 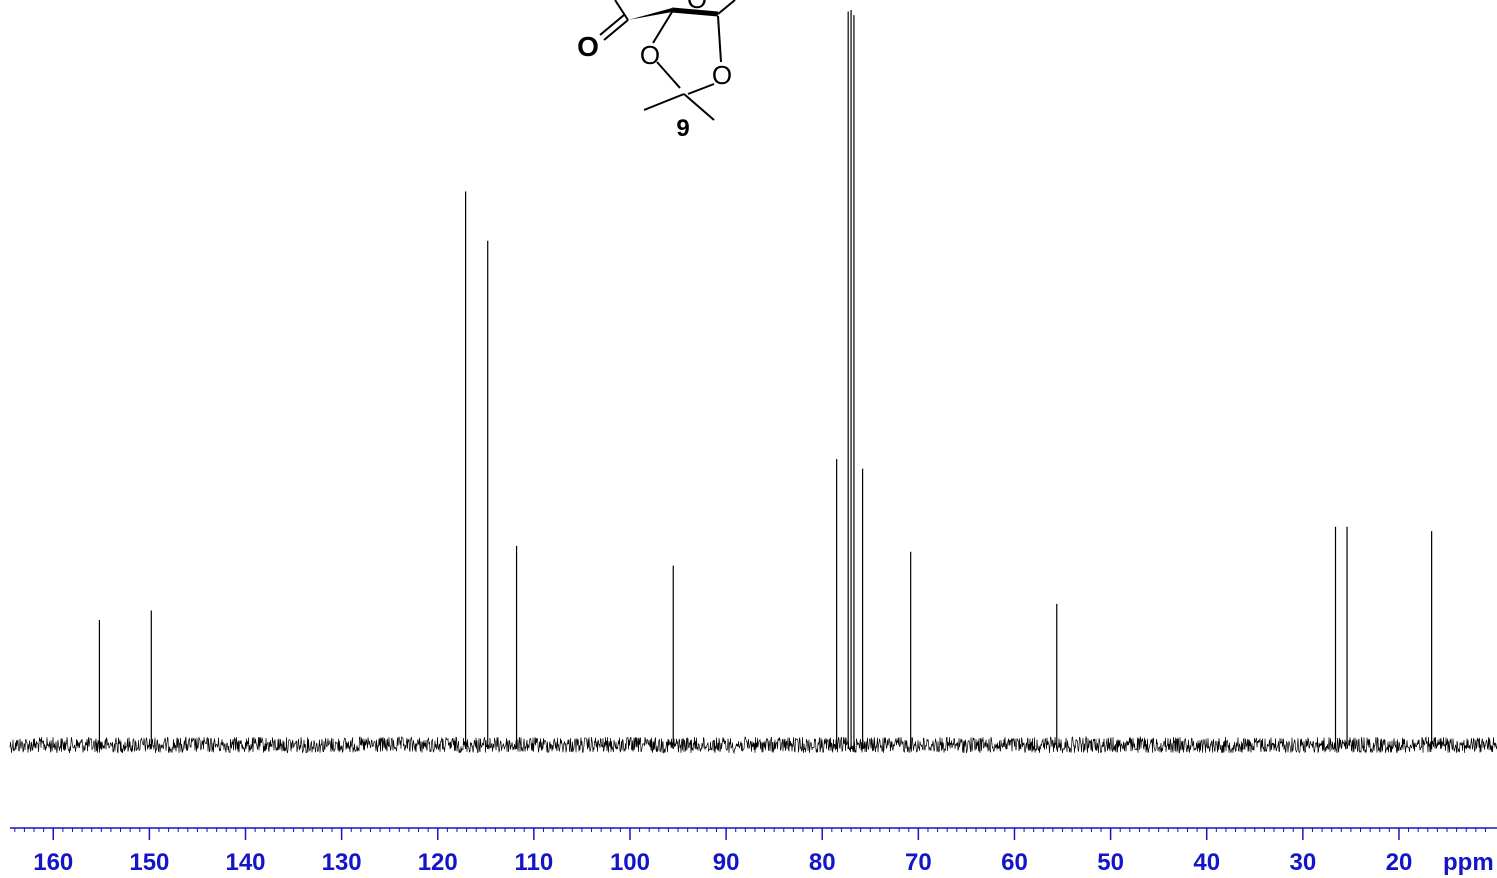 What do you see at coordinates (750, 830) in the screenshot?
I see `minor-ticks` at bounding box center [750, 830].